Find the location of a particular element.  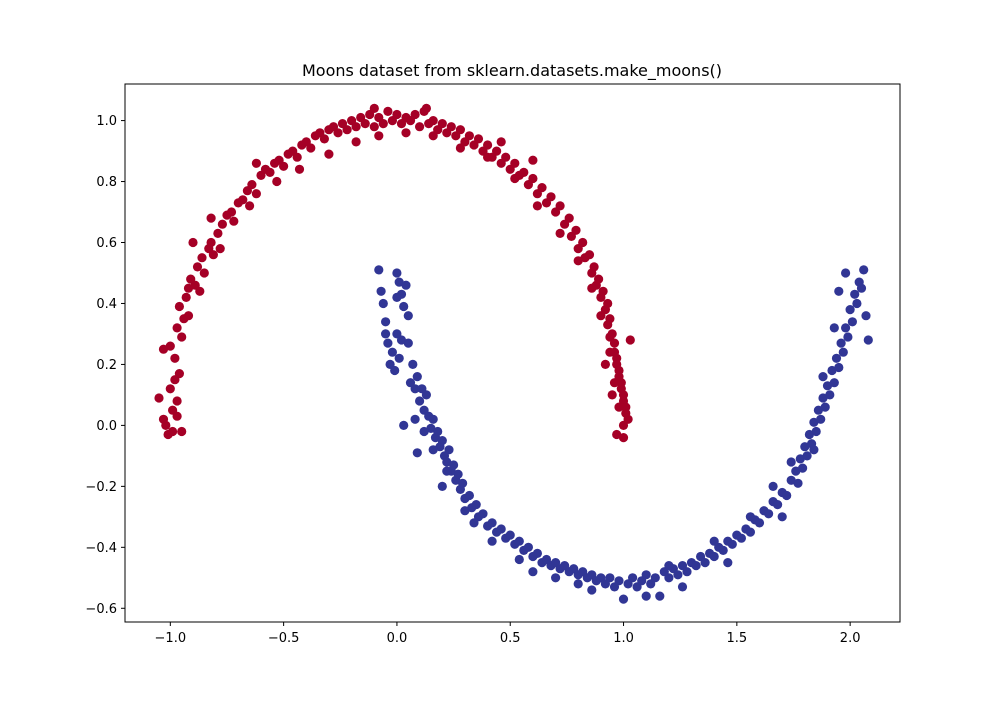

y-tick-label: 0.2 is located at coordinates (106, 365).